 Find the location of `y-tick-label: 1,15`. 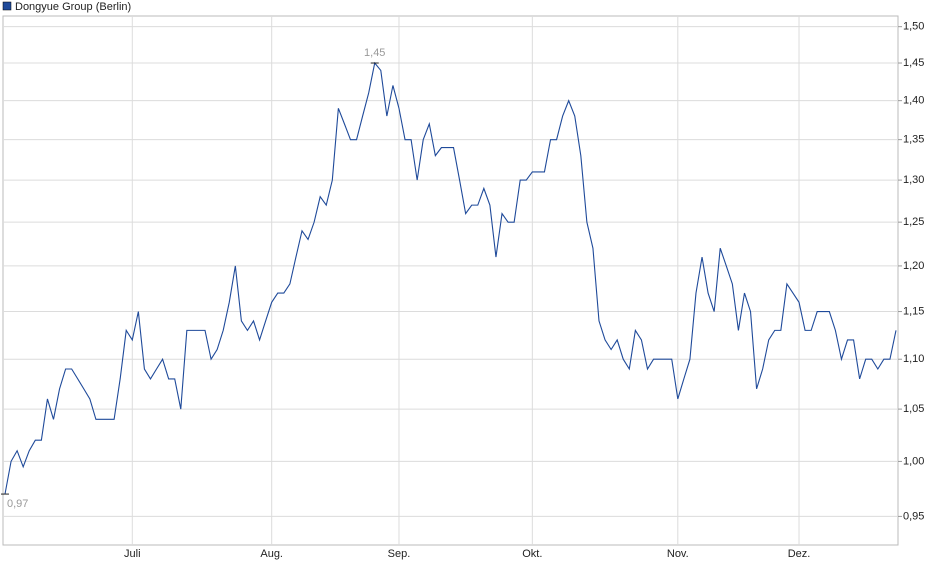

y-tick-label: 1,15 is located at coordinates (913, 311).